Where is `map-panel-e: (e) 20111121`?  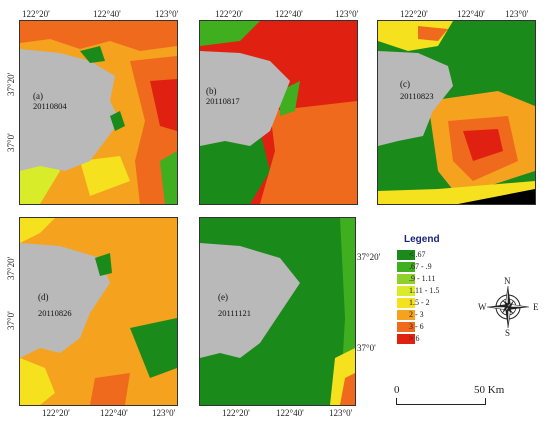
map-panel-e: (e) 20111121 is located at coordinates (277, 311).